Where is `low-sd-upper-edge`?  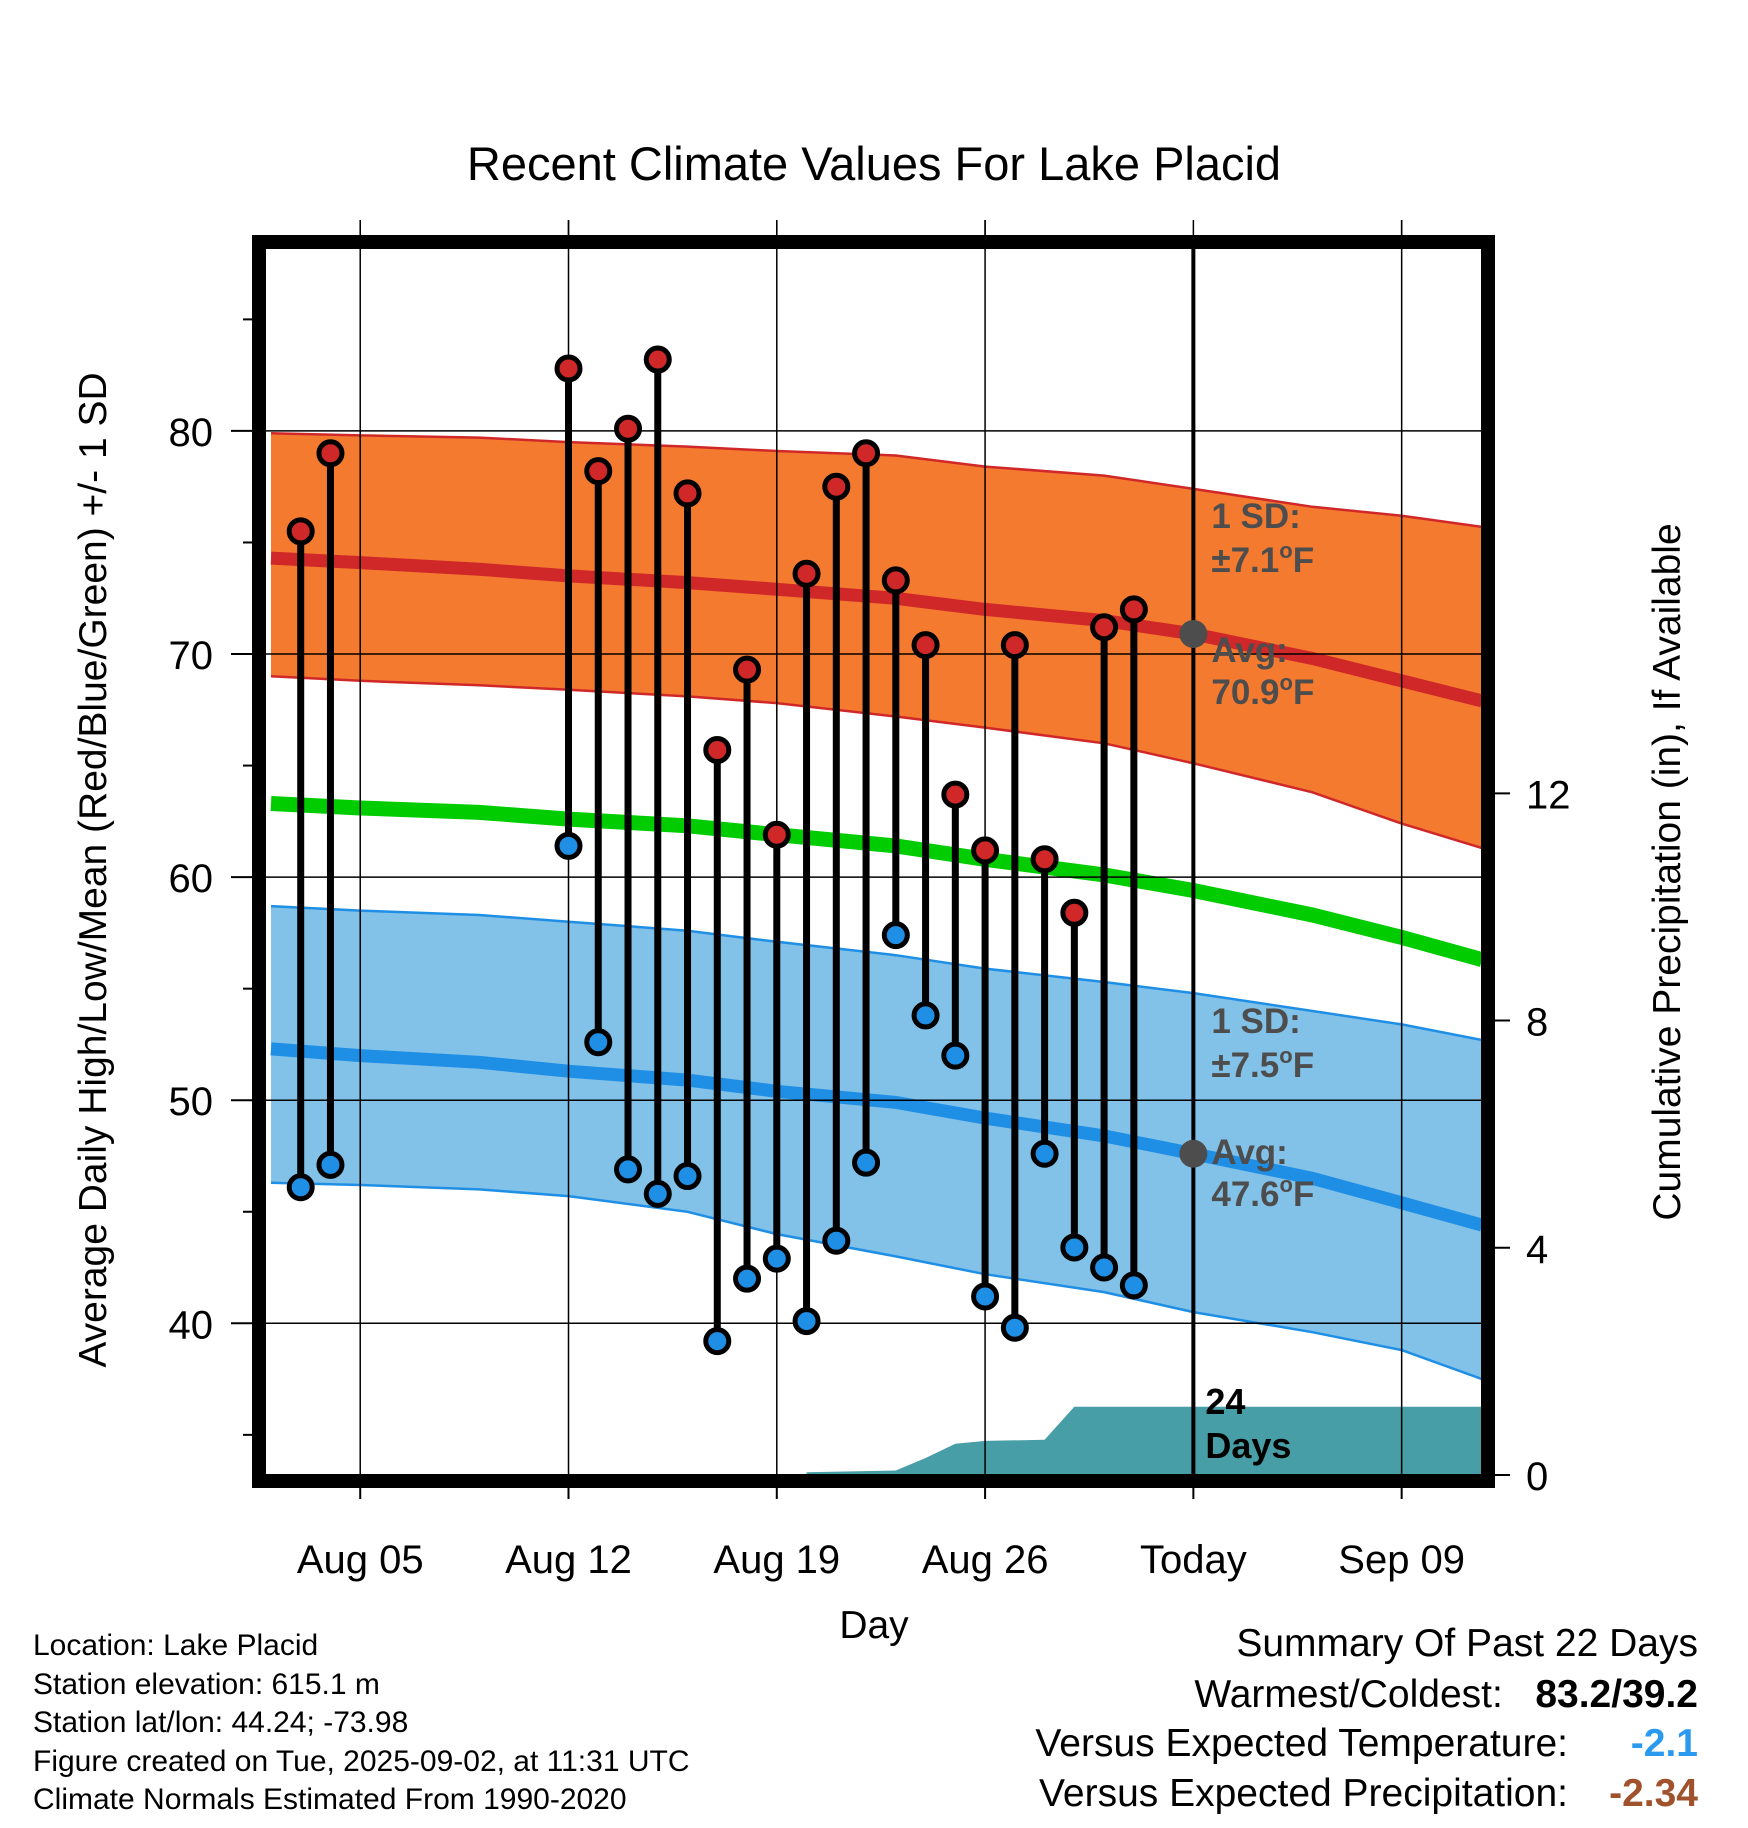
low-sd-upper-edge is located at coordinates (876, 973).